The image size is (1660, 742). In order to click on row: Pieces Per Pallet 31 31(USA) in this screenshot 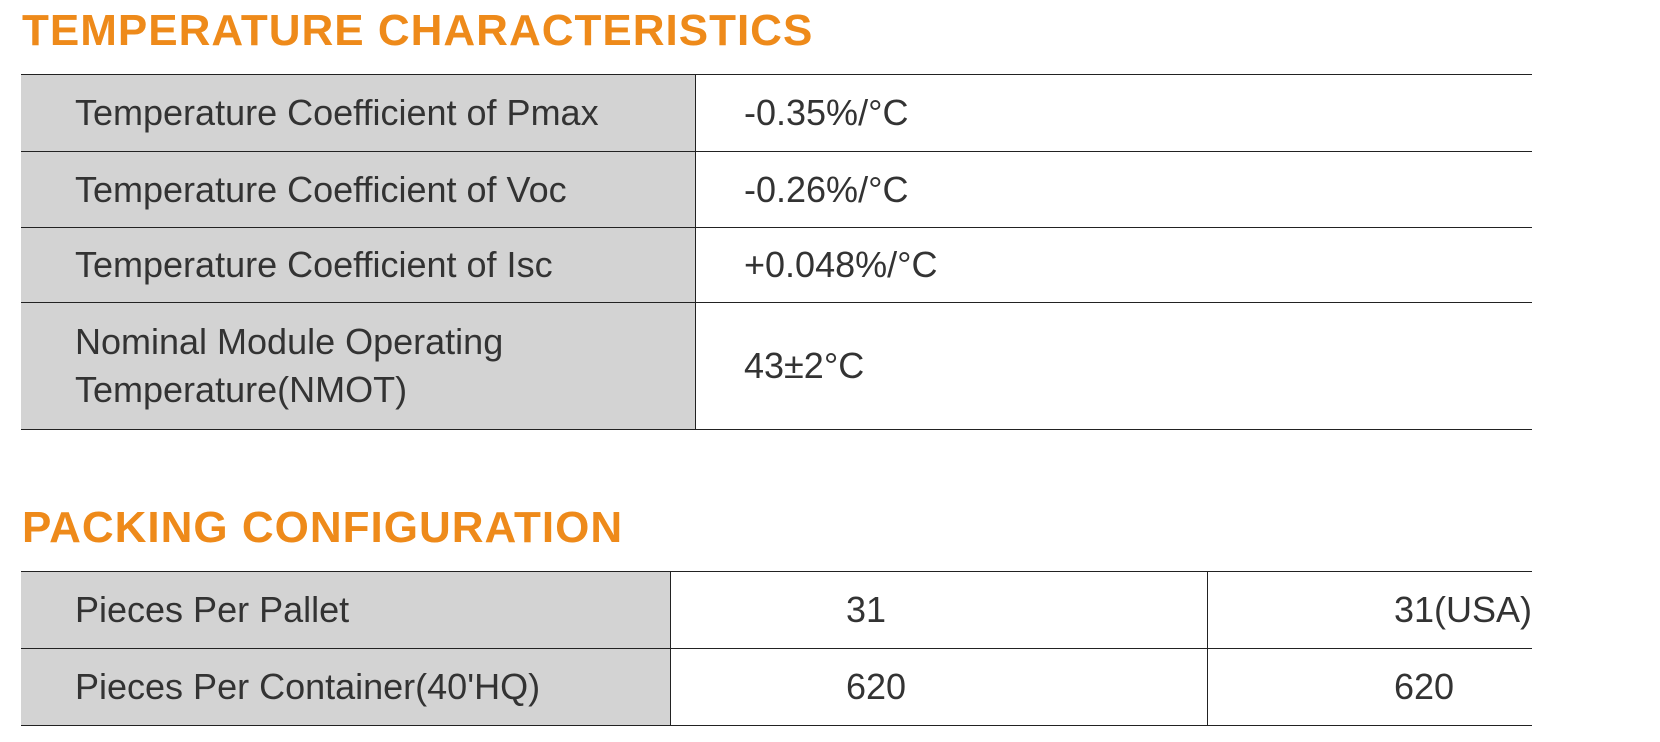, I will do `click(776, 610)`.